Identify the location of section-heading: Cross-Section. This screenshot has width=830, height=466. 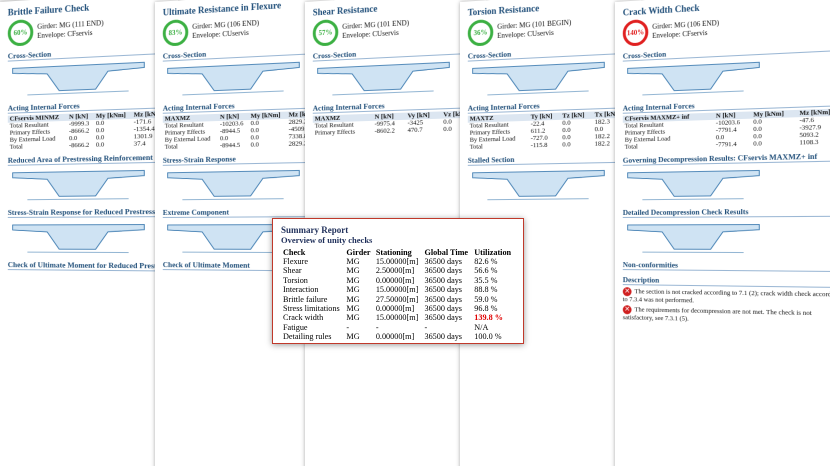
(726, 50).